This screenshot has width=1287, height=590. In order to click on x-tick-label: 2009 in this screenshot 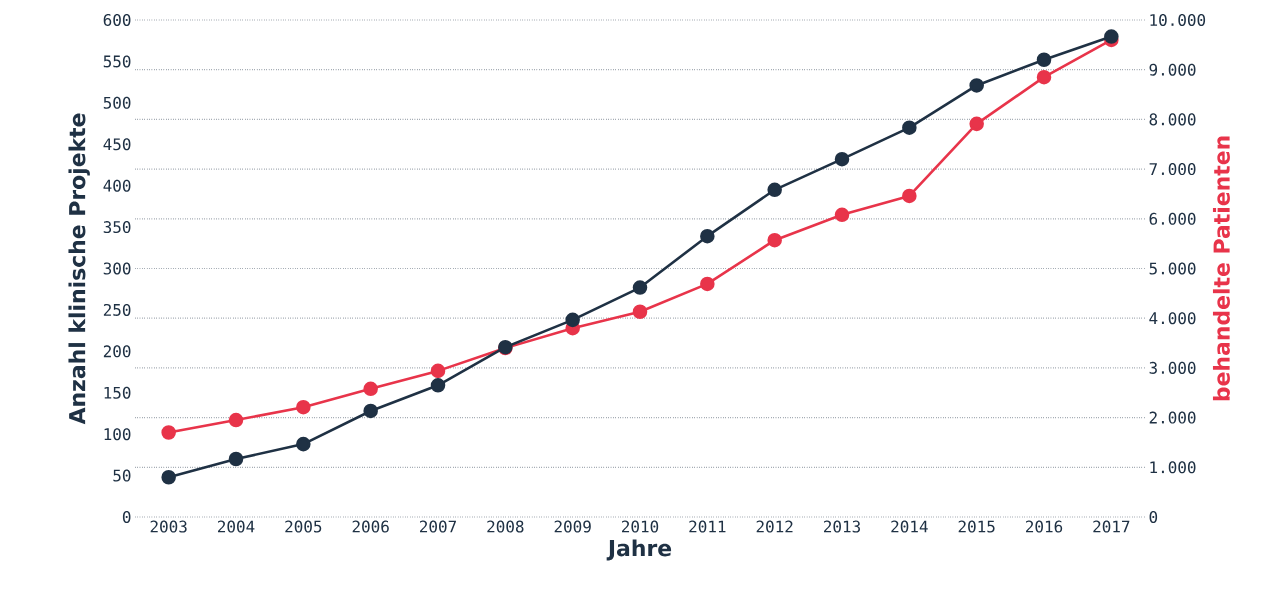, I will do `click(572, 526)`.